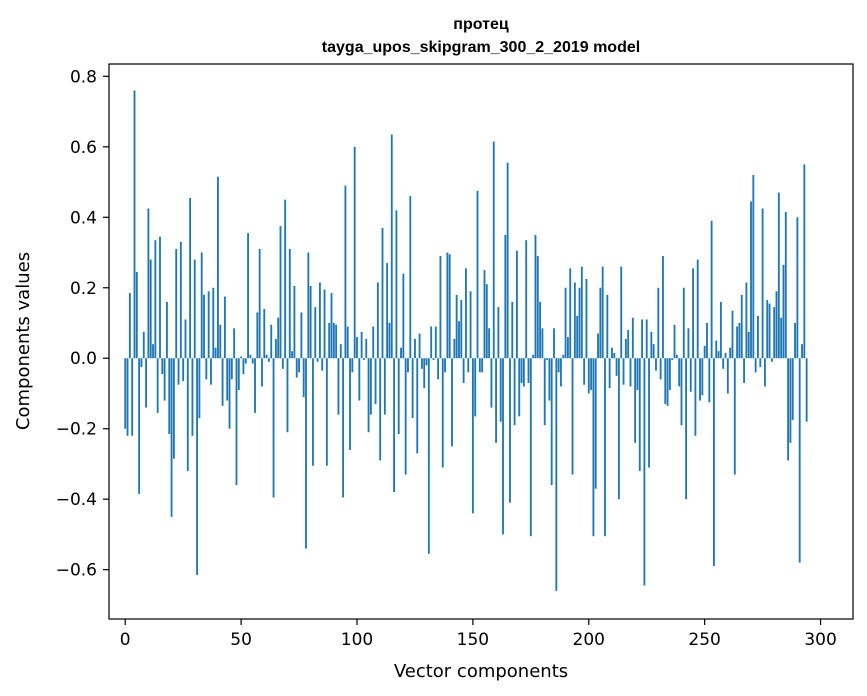  What do you see at coordinates (481, 671) in the screenshot?
I see `x-axis-label: Vector components` at bounding box center [481, 671].